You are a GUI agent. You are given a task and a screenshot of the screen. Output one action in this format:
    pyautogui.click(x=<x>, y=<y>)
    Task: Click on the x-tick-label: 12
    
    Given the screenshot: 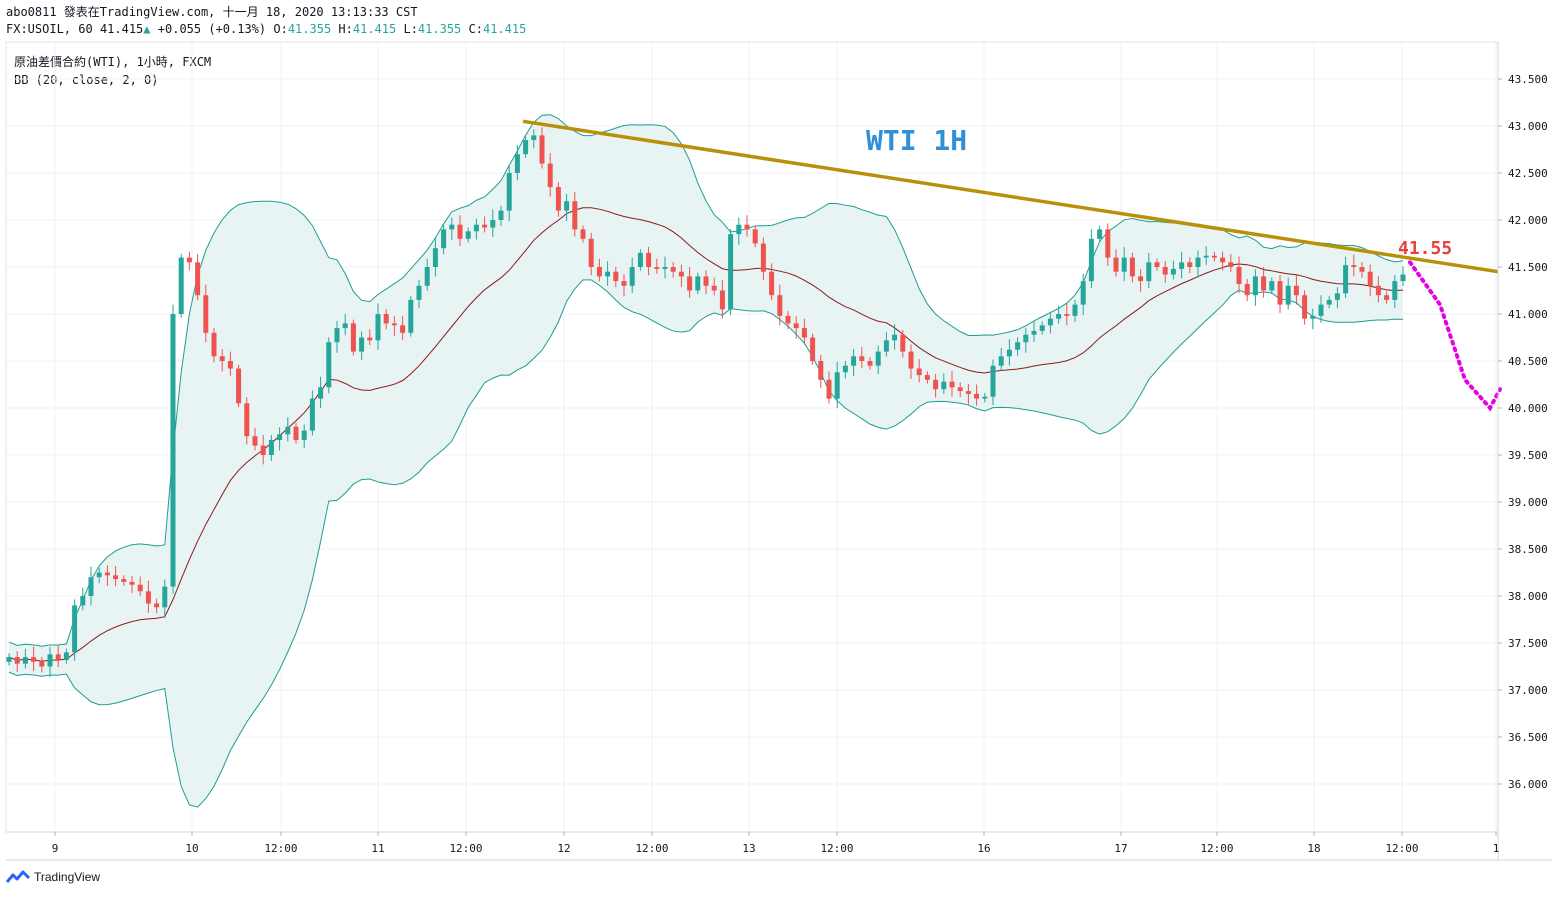 What is the action you would take?
    pyautogui.click(x=563, y=848)
    